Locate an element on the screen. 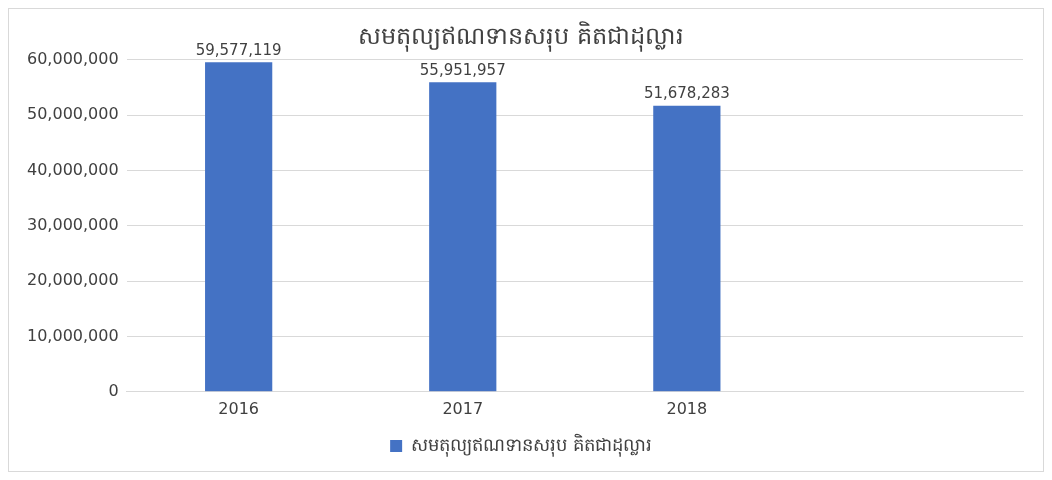  legend-label: សមតុល្យឥណទានសរុប គិតជាដុល្លារ is located at coordinates (531, 444).